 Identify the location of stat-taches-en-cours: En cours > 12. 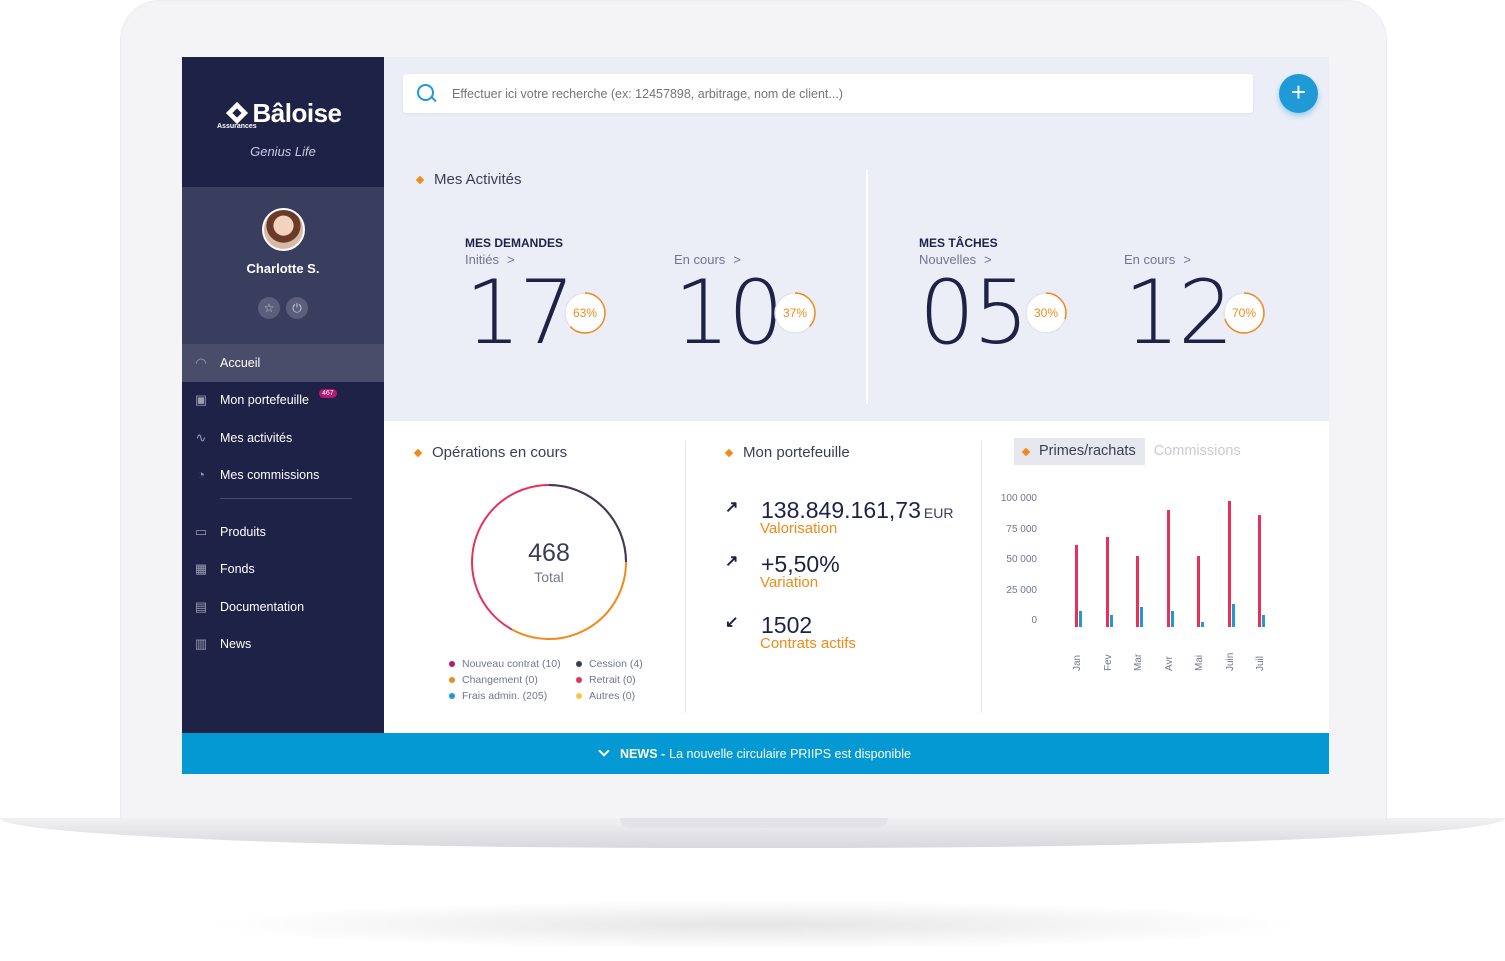
(1179, 296).